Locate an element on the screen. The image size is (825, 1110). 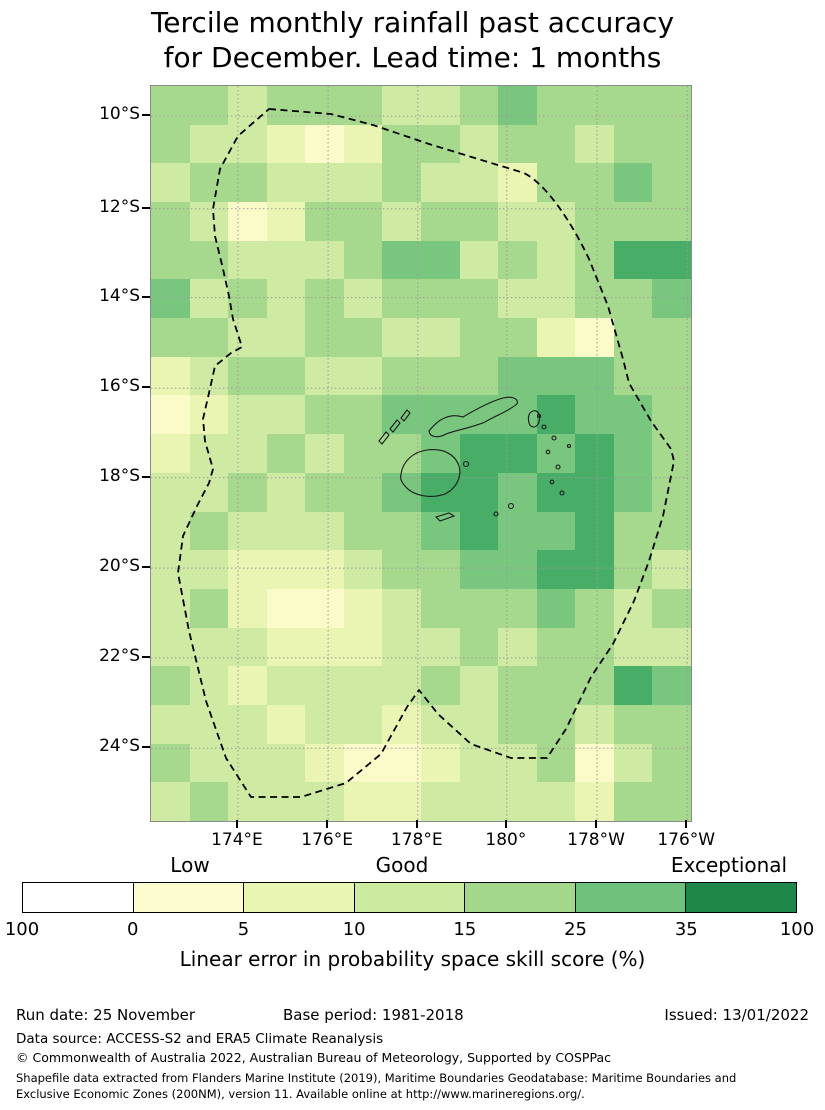
small-island-outline is located at coordinates (496, 514).